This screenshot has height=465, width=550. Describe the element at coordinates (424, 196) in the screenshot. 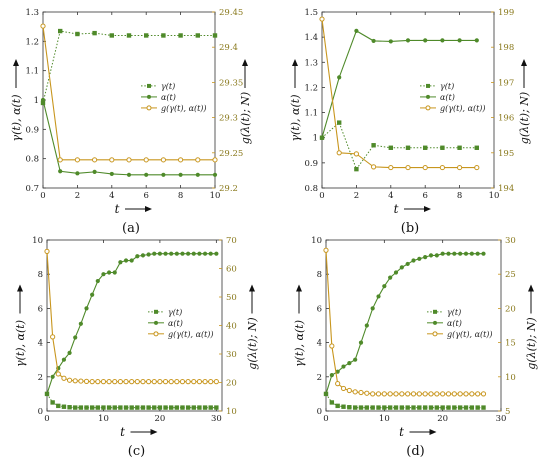

I see `x-tick-label: 6` at that location.